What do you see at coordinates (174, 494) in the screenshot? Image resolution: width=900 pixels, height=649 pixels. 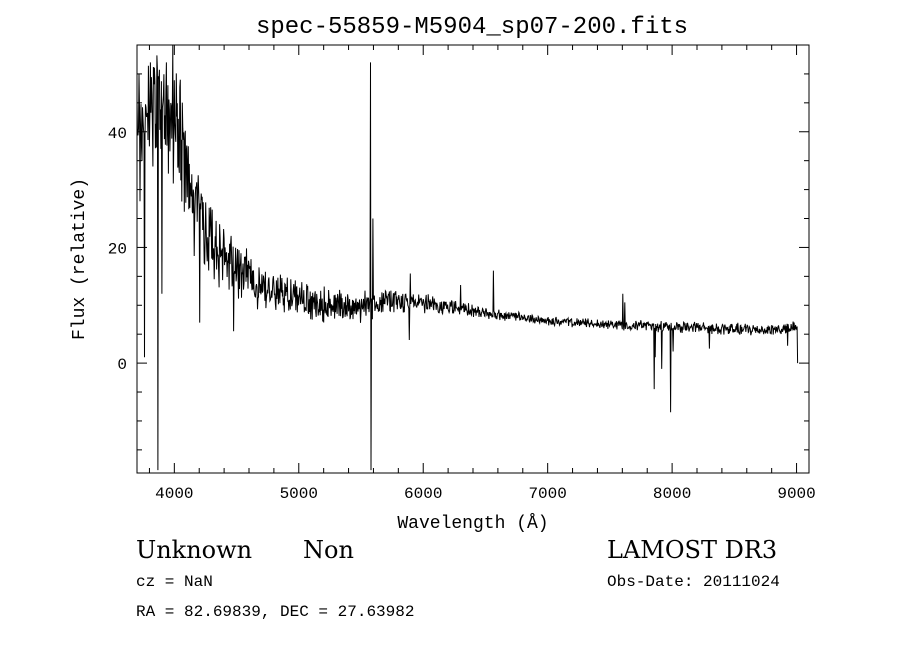 I see `x-tick-label: 4000` at bounding box center [174, 494].